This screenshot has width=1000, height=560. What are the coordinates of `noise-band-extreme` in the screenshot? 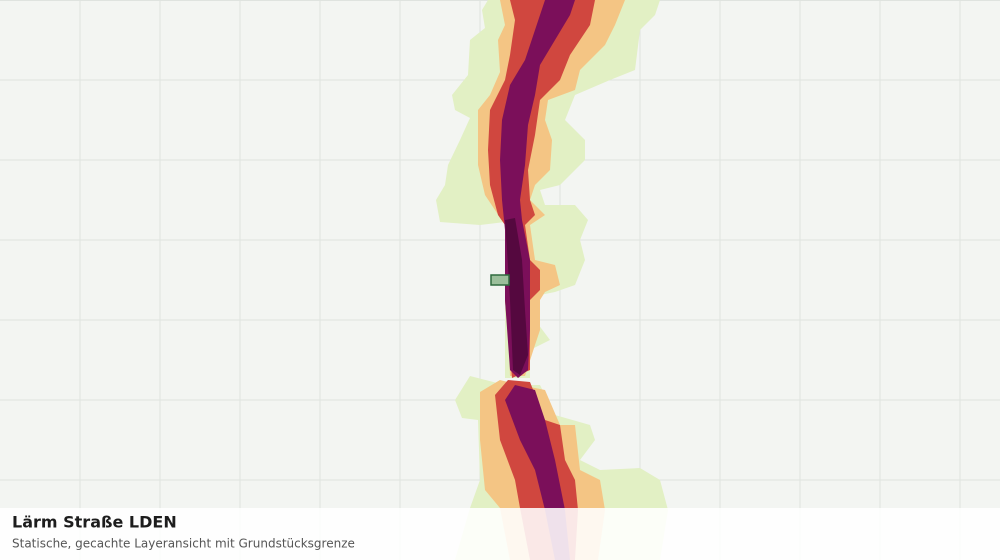 It's located at (516, 296).